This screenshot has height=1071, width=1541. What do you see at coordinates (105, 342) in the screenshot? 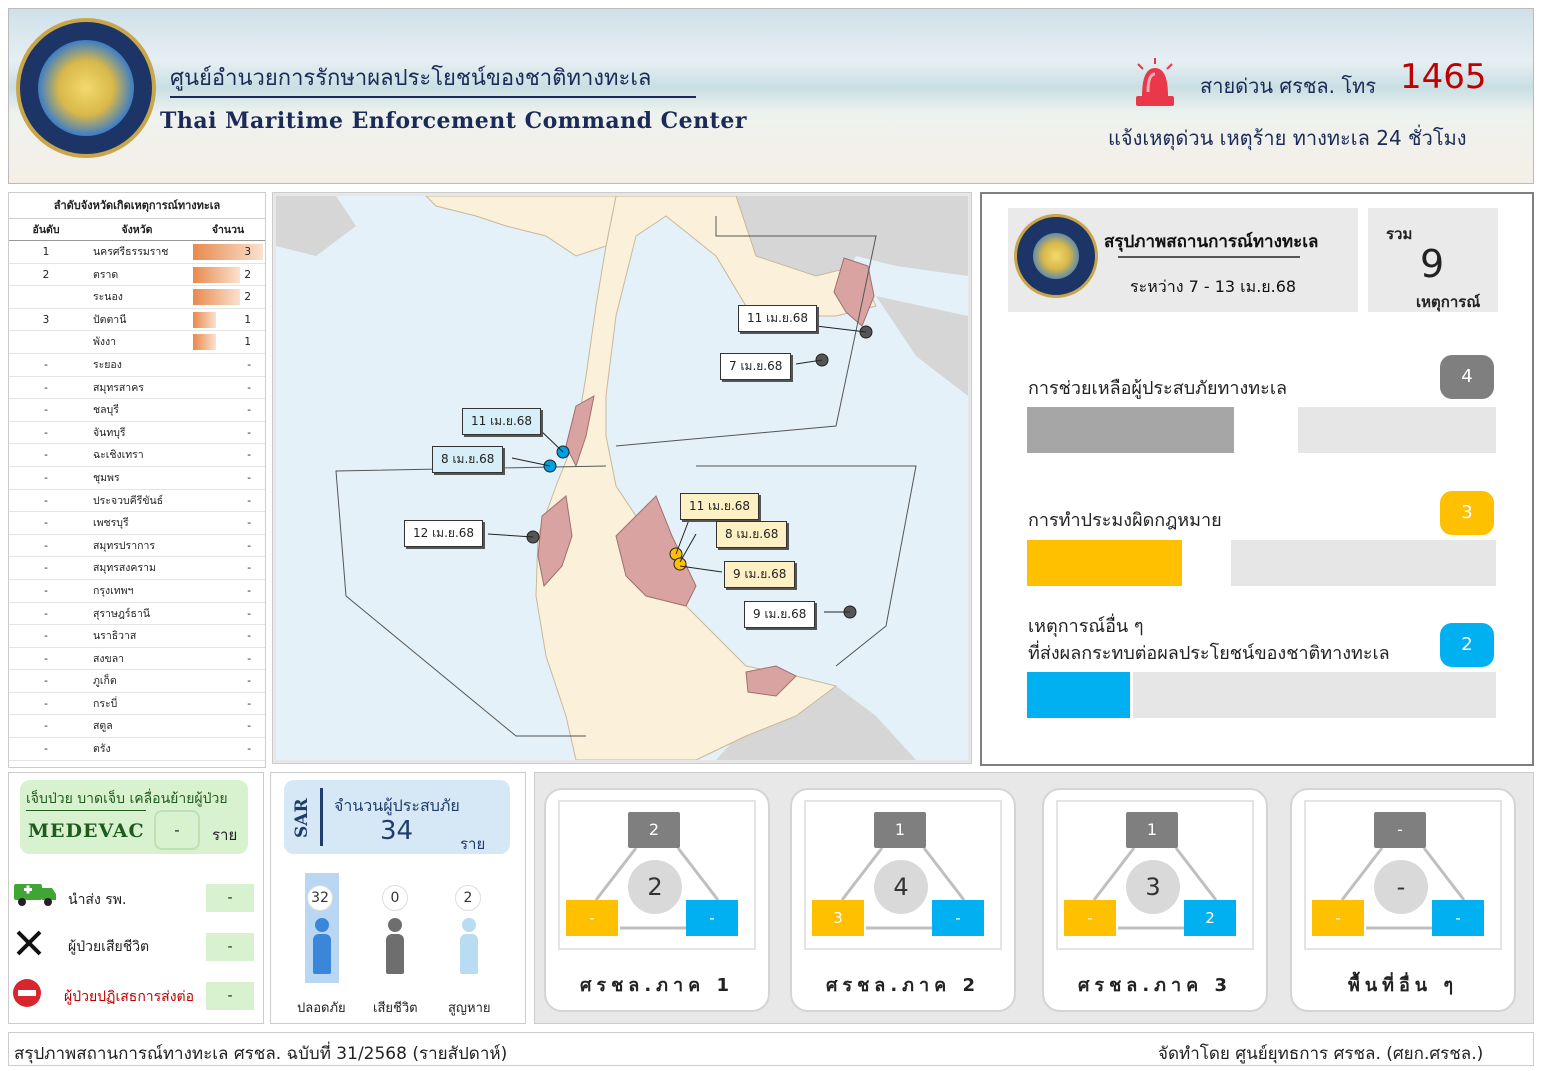
I see `cell-province: พังงา` at bounding box center [105, 342].